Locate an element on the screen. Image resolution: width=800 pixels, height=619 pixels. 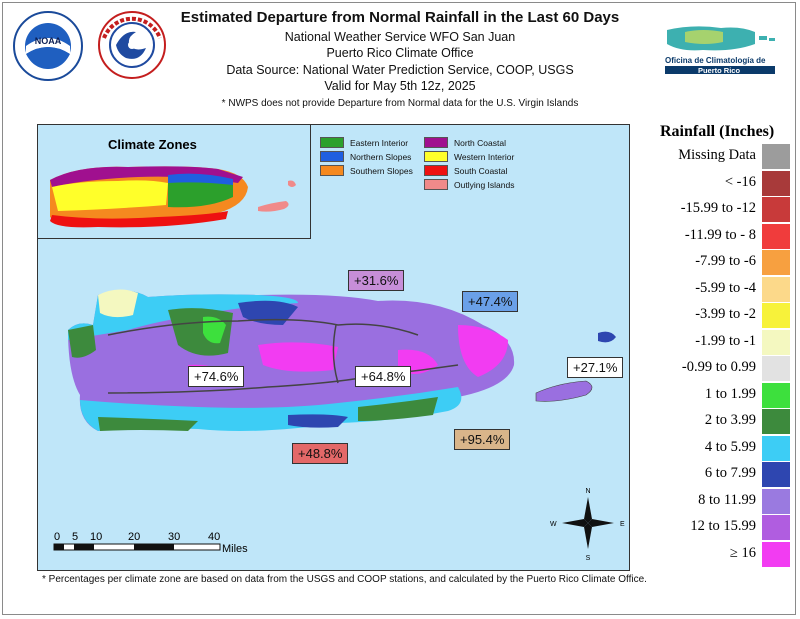
legend-item-label: Missing Data is located at coordinates (717, 155).